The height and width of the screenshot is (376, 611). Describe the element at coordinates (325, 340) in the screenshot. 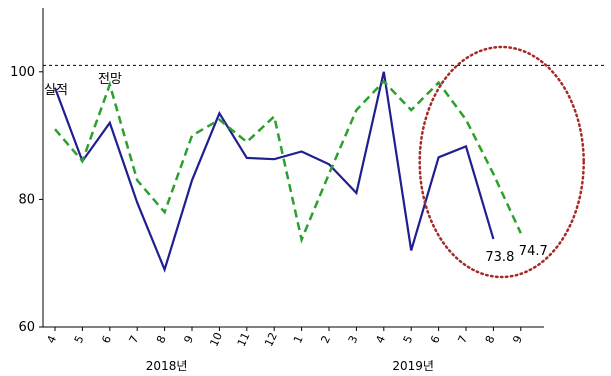

I see `x-tick-label: 2` at that location.